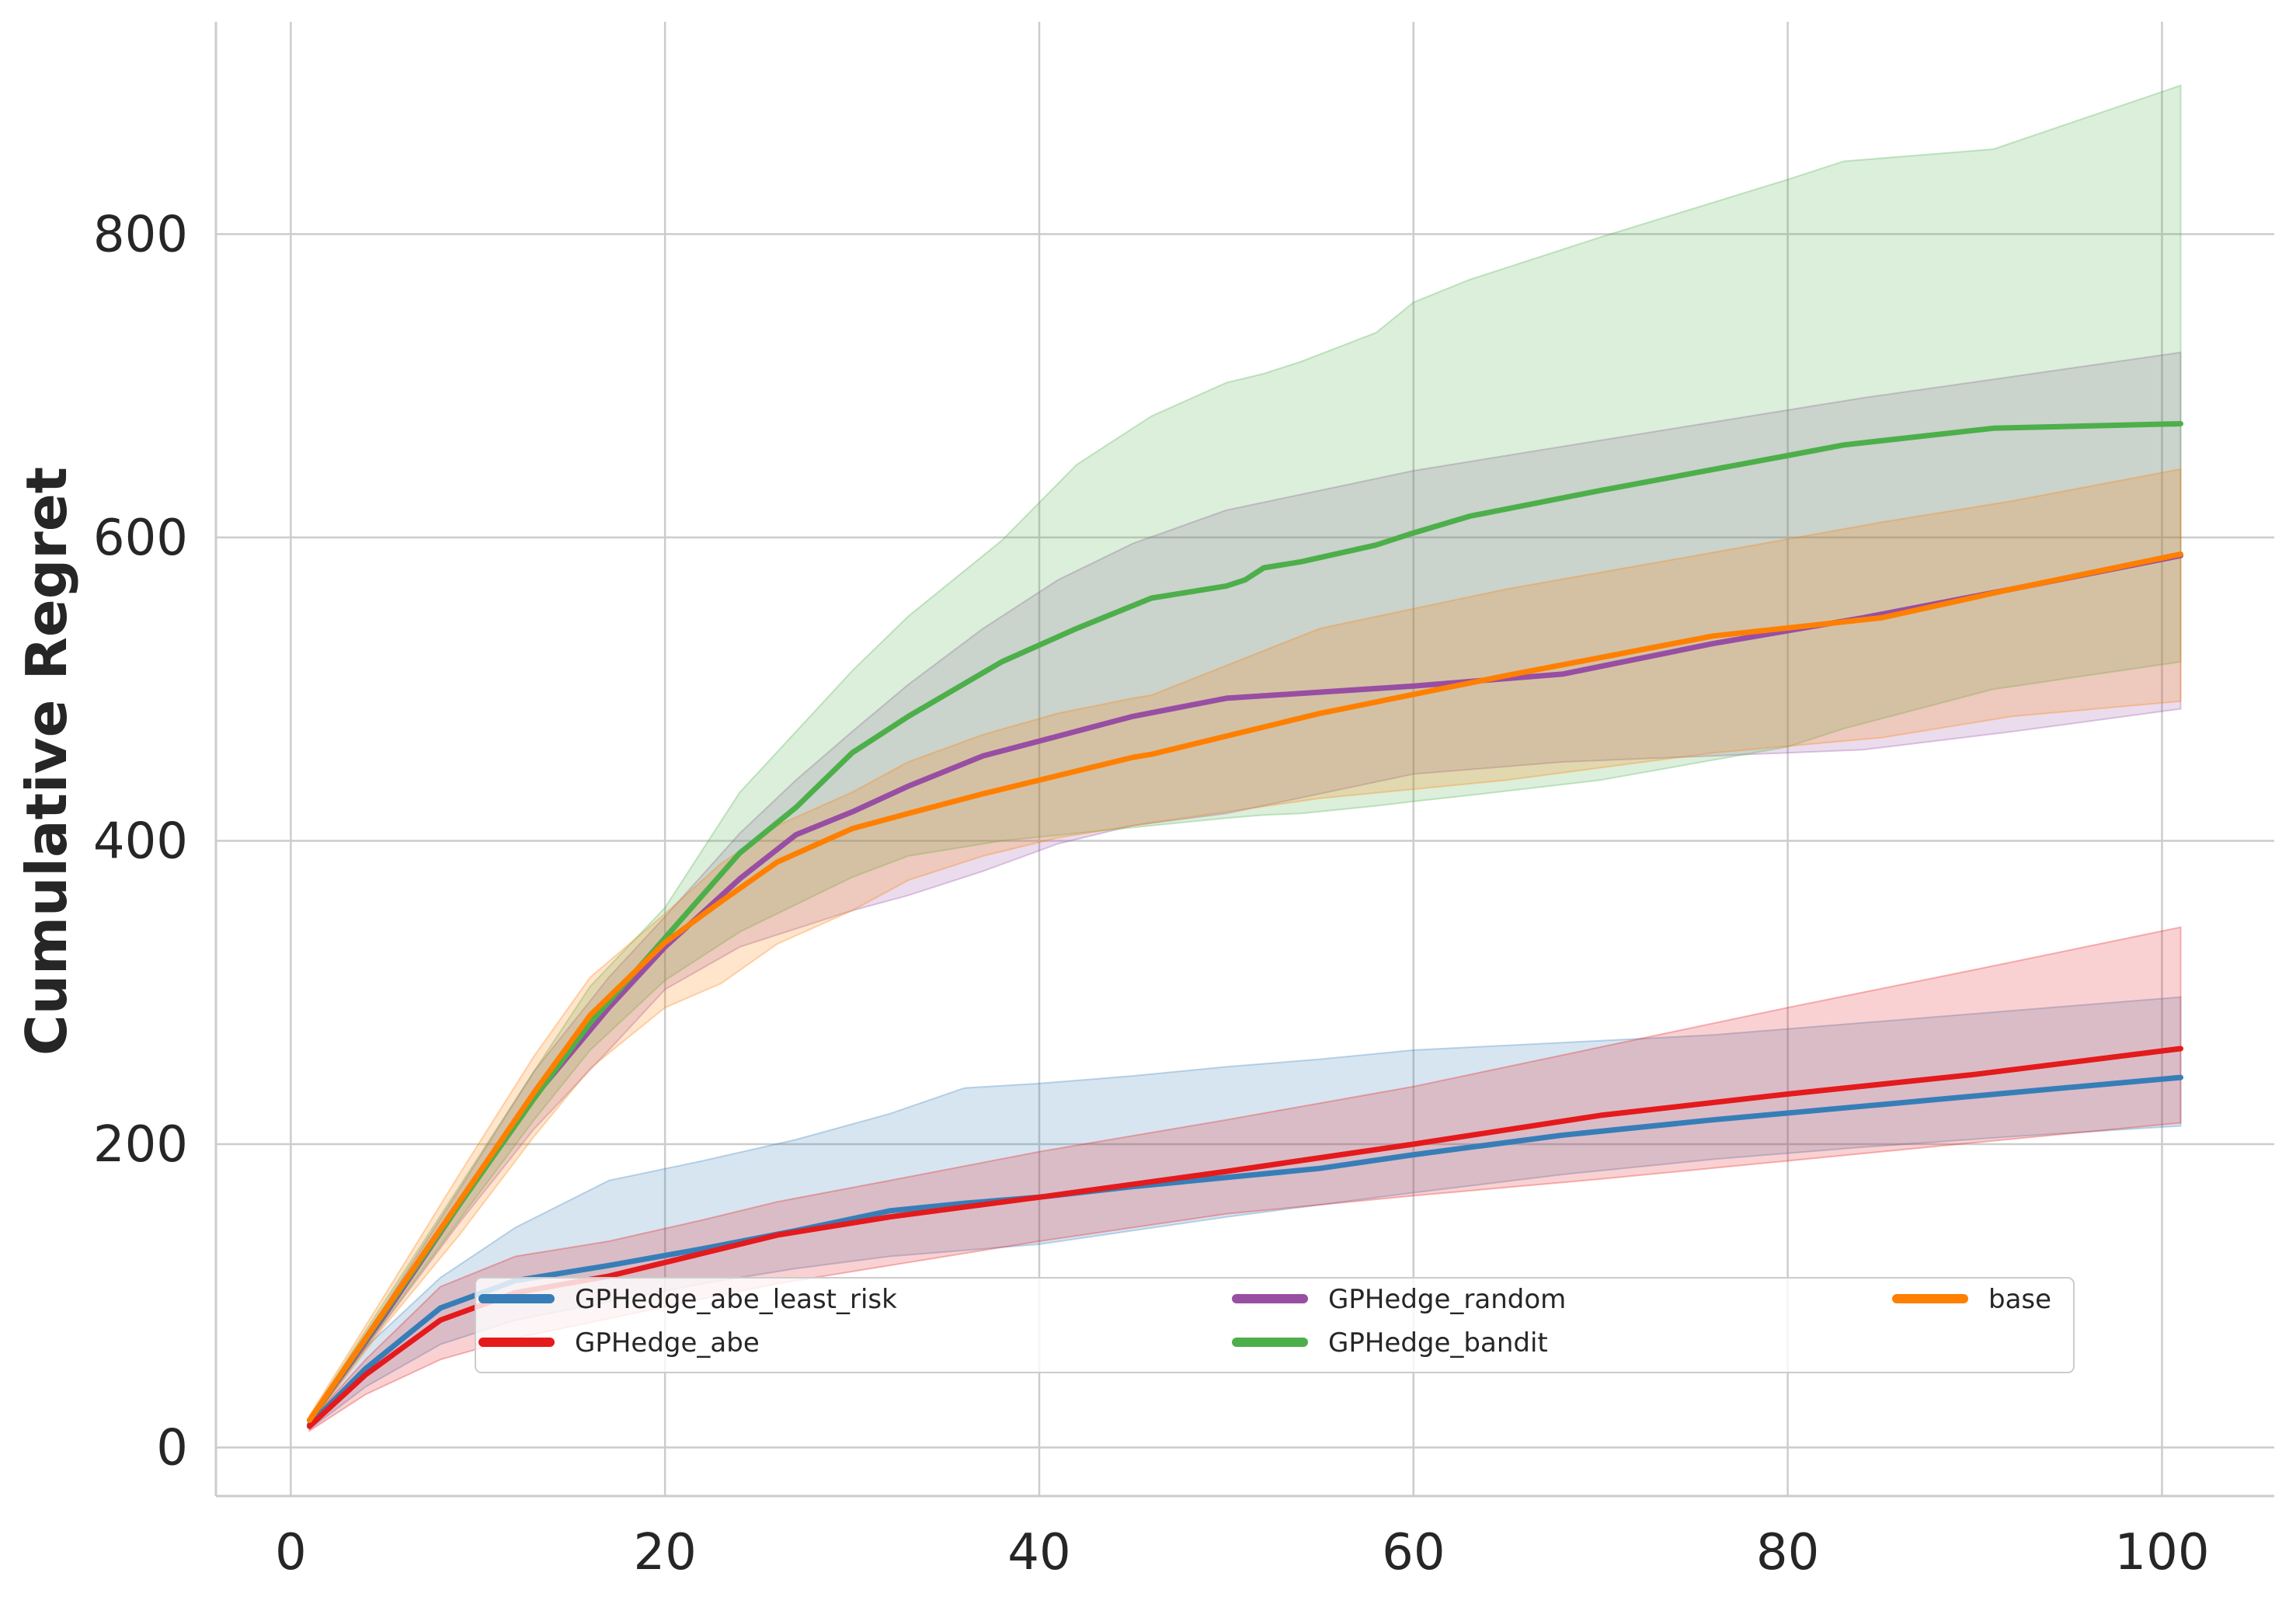 The width and height of the screenshot is (2296, 1597). I want to click on legend-label-base: base, so click(2019, 1299).